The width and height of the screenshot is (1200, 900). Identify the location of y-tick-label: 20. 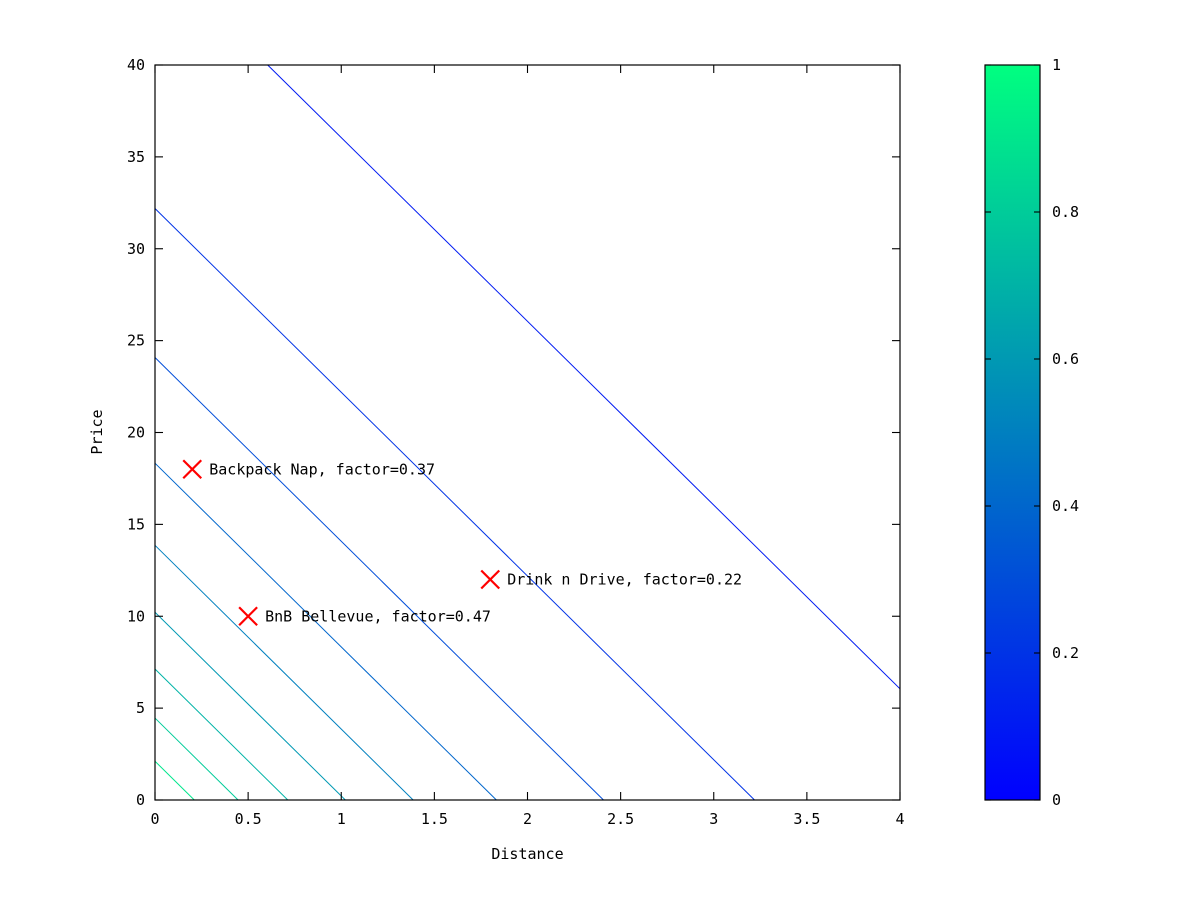
(136, 433).